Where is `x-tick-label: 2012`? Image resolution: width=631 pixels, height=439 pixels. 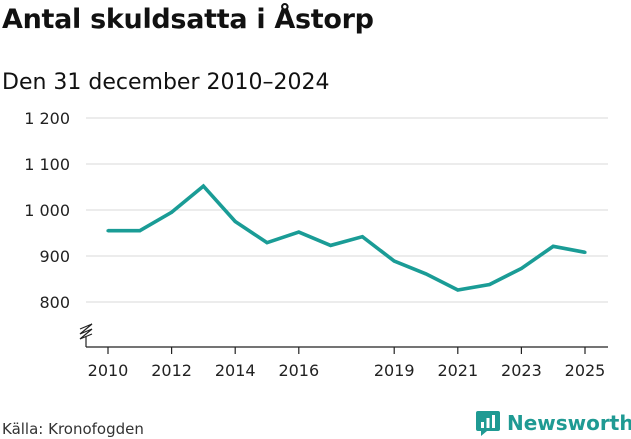 x-tick-label: 2012 is located at coordinates (171, 370).